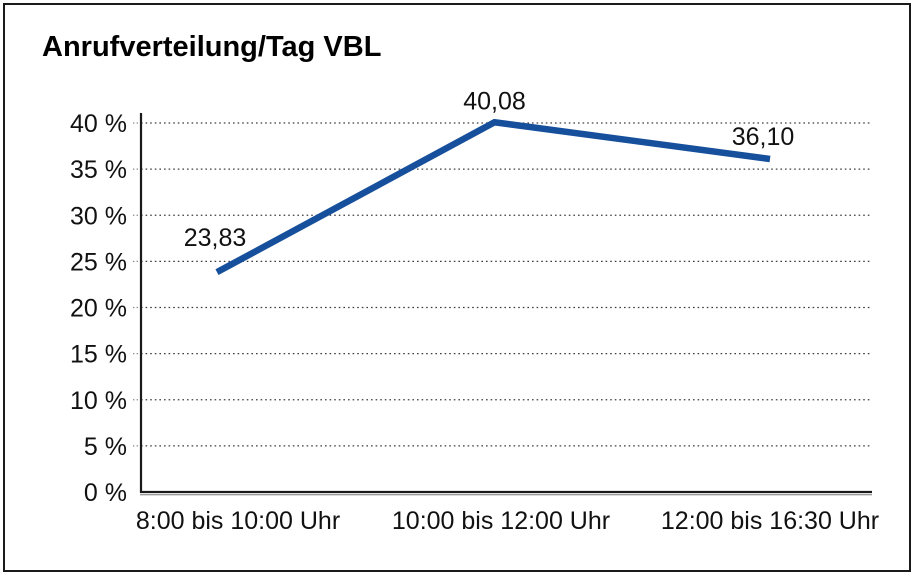 The width and height of the screenshot is (915, 576). What do you see at coordinates (98, 262) in the screenshot?
I see `y-tick-label: 25 %` at bounding box center [98, 262].